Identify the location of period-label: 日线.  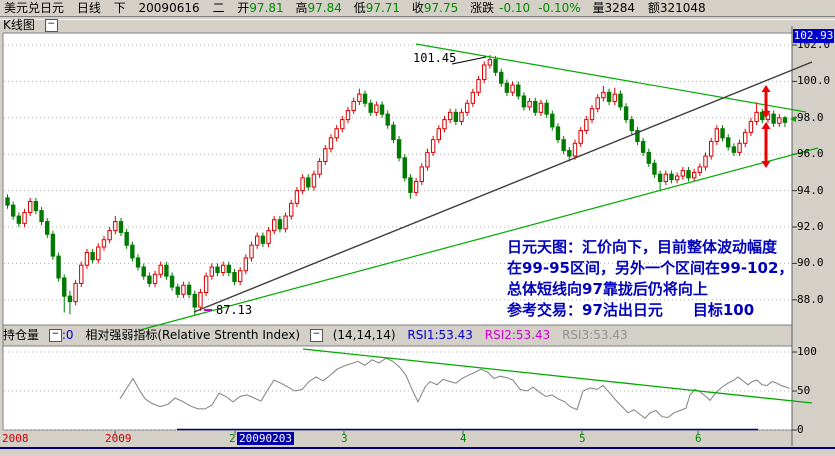
(88, 8).